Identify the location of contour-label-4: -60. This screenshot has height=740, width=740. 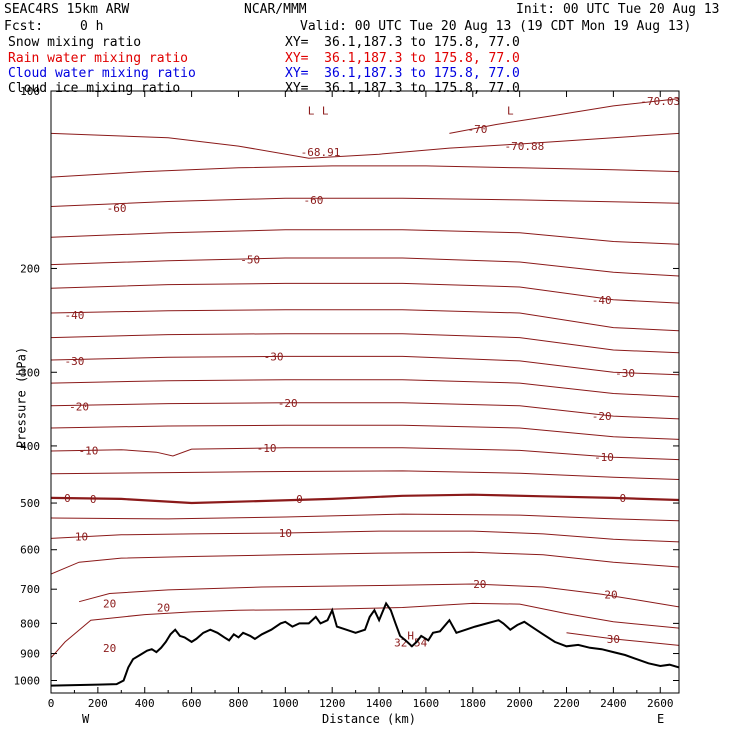
(117, 208).